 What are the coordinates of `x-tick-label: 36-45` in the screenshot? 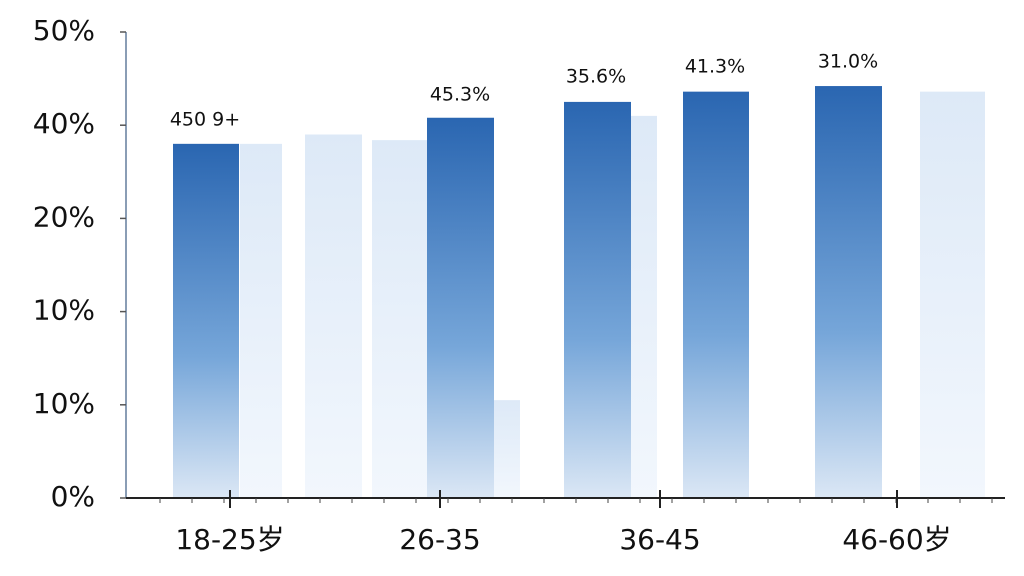 It's located at (659, 539).